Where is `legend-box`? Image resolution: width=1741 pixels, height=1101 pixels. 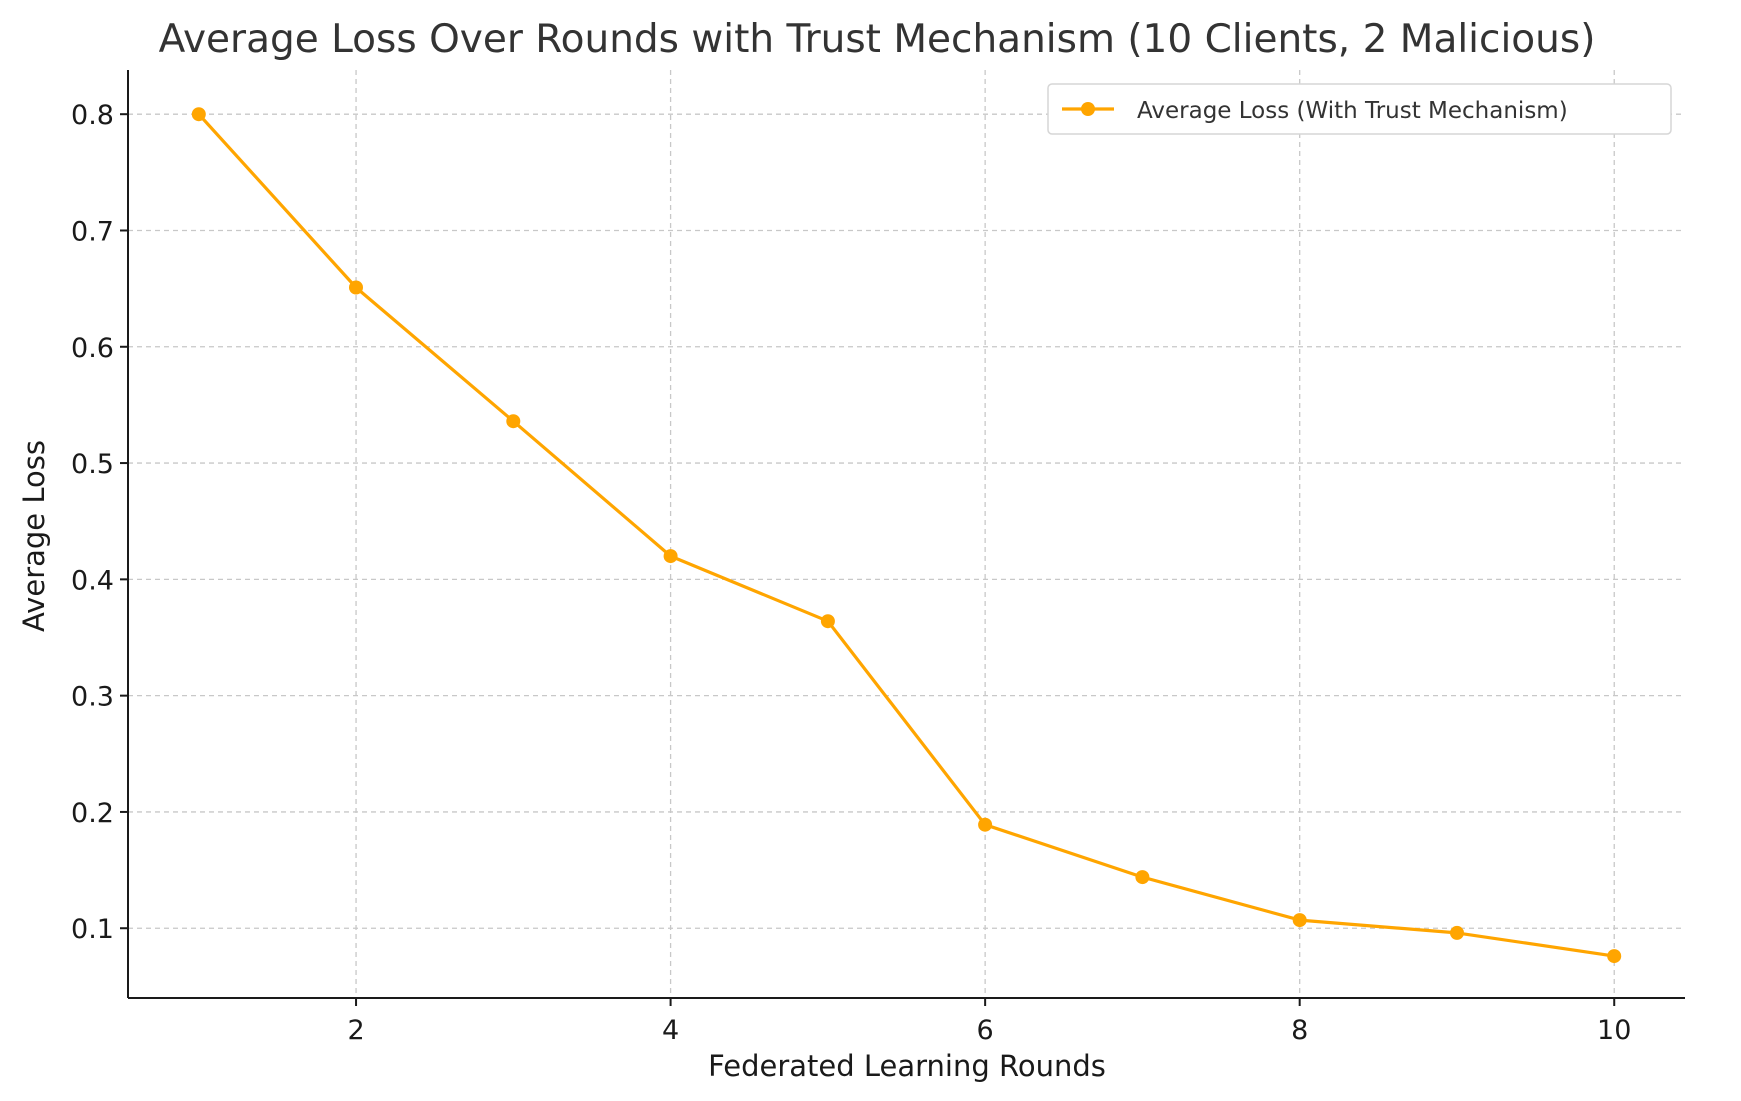
legend-box is located at coordinates (1359, 109).